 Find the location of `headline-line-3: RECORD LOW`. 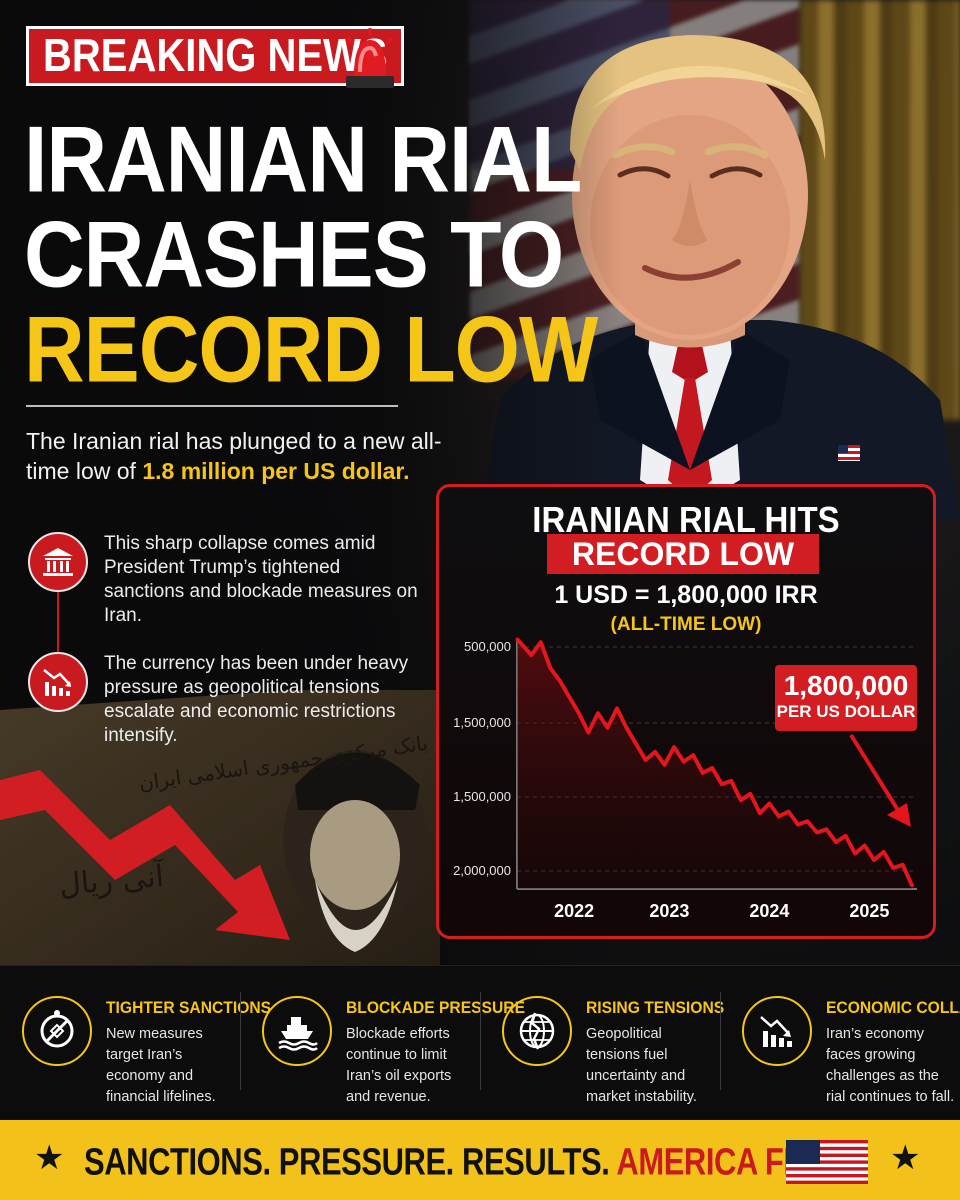

headline-line-3: RECORD LOW is located at coordinates (311, 349).